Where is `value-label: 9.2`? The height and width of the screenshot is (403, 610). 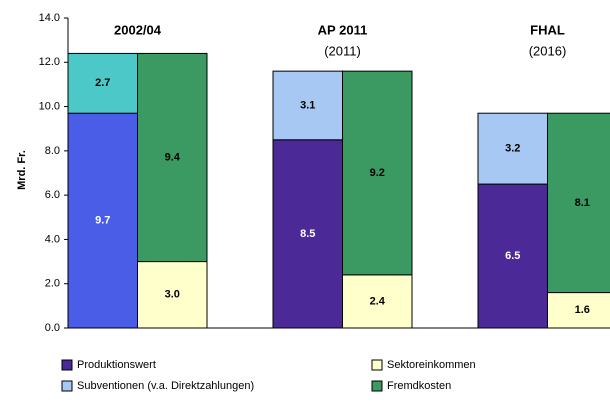 value-label: 9.2 is located at coordinates (377, 173).